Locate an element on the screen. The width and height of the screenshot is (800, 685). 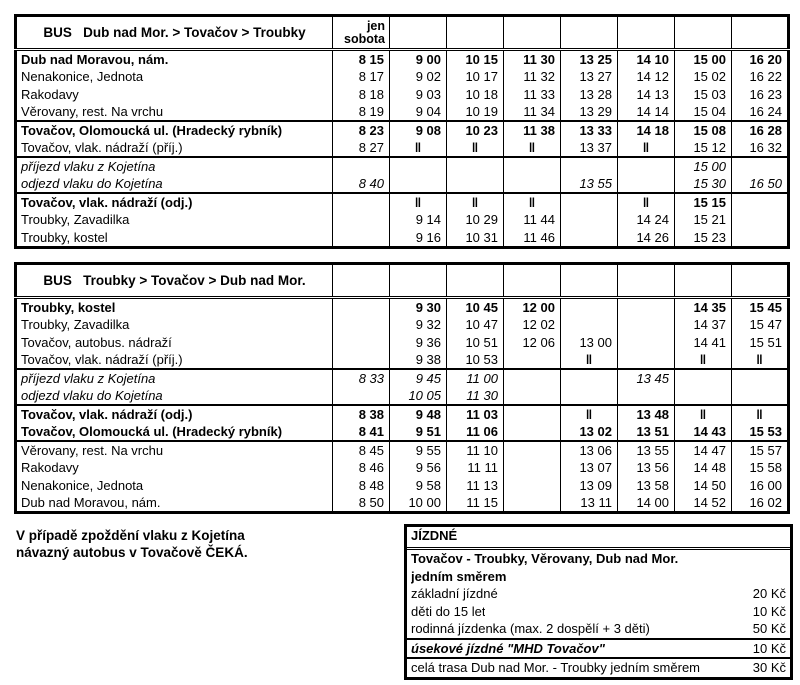
time-cell: 15 51 is located at coordinates (760, 342).